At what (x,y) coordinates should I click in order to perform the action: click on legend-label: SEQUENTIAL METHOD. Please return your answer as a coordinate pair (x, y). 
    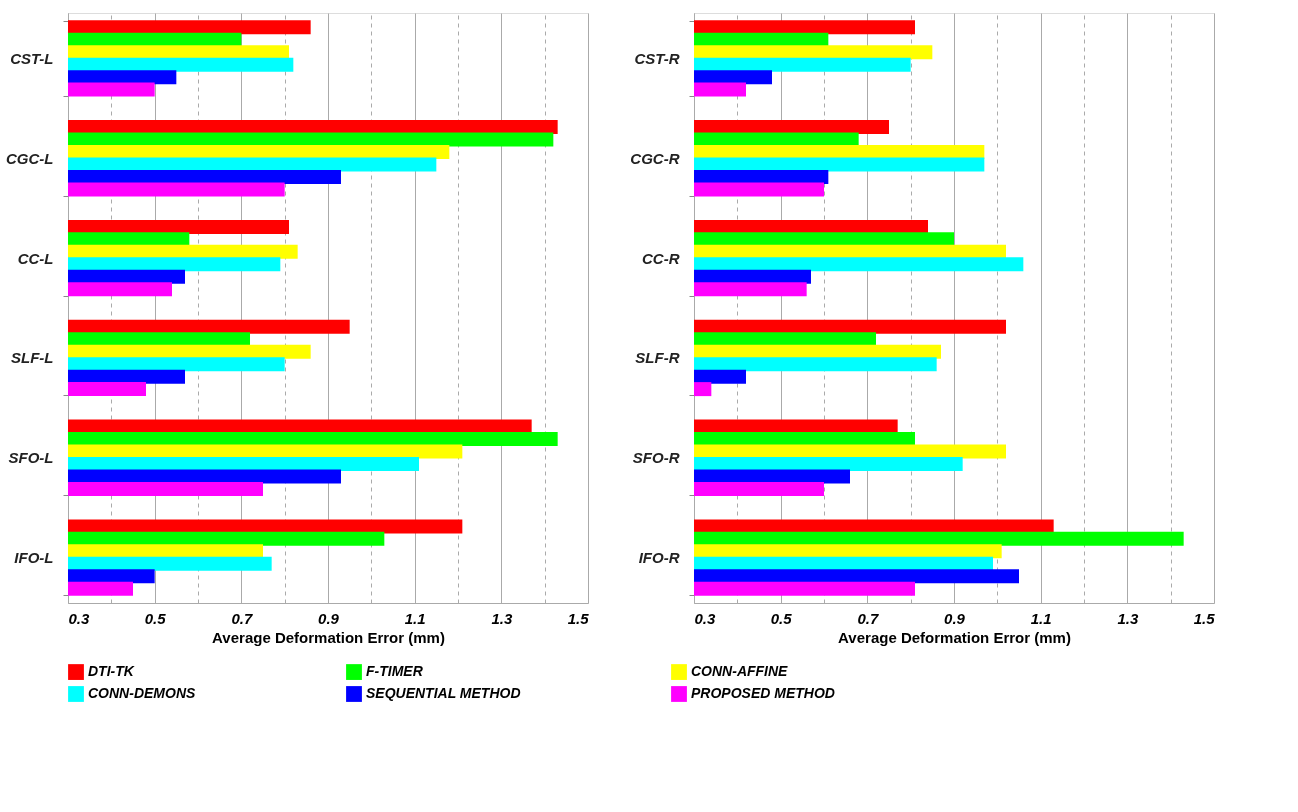
    Looking at the image, I should click on (443, 693).